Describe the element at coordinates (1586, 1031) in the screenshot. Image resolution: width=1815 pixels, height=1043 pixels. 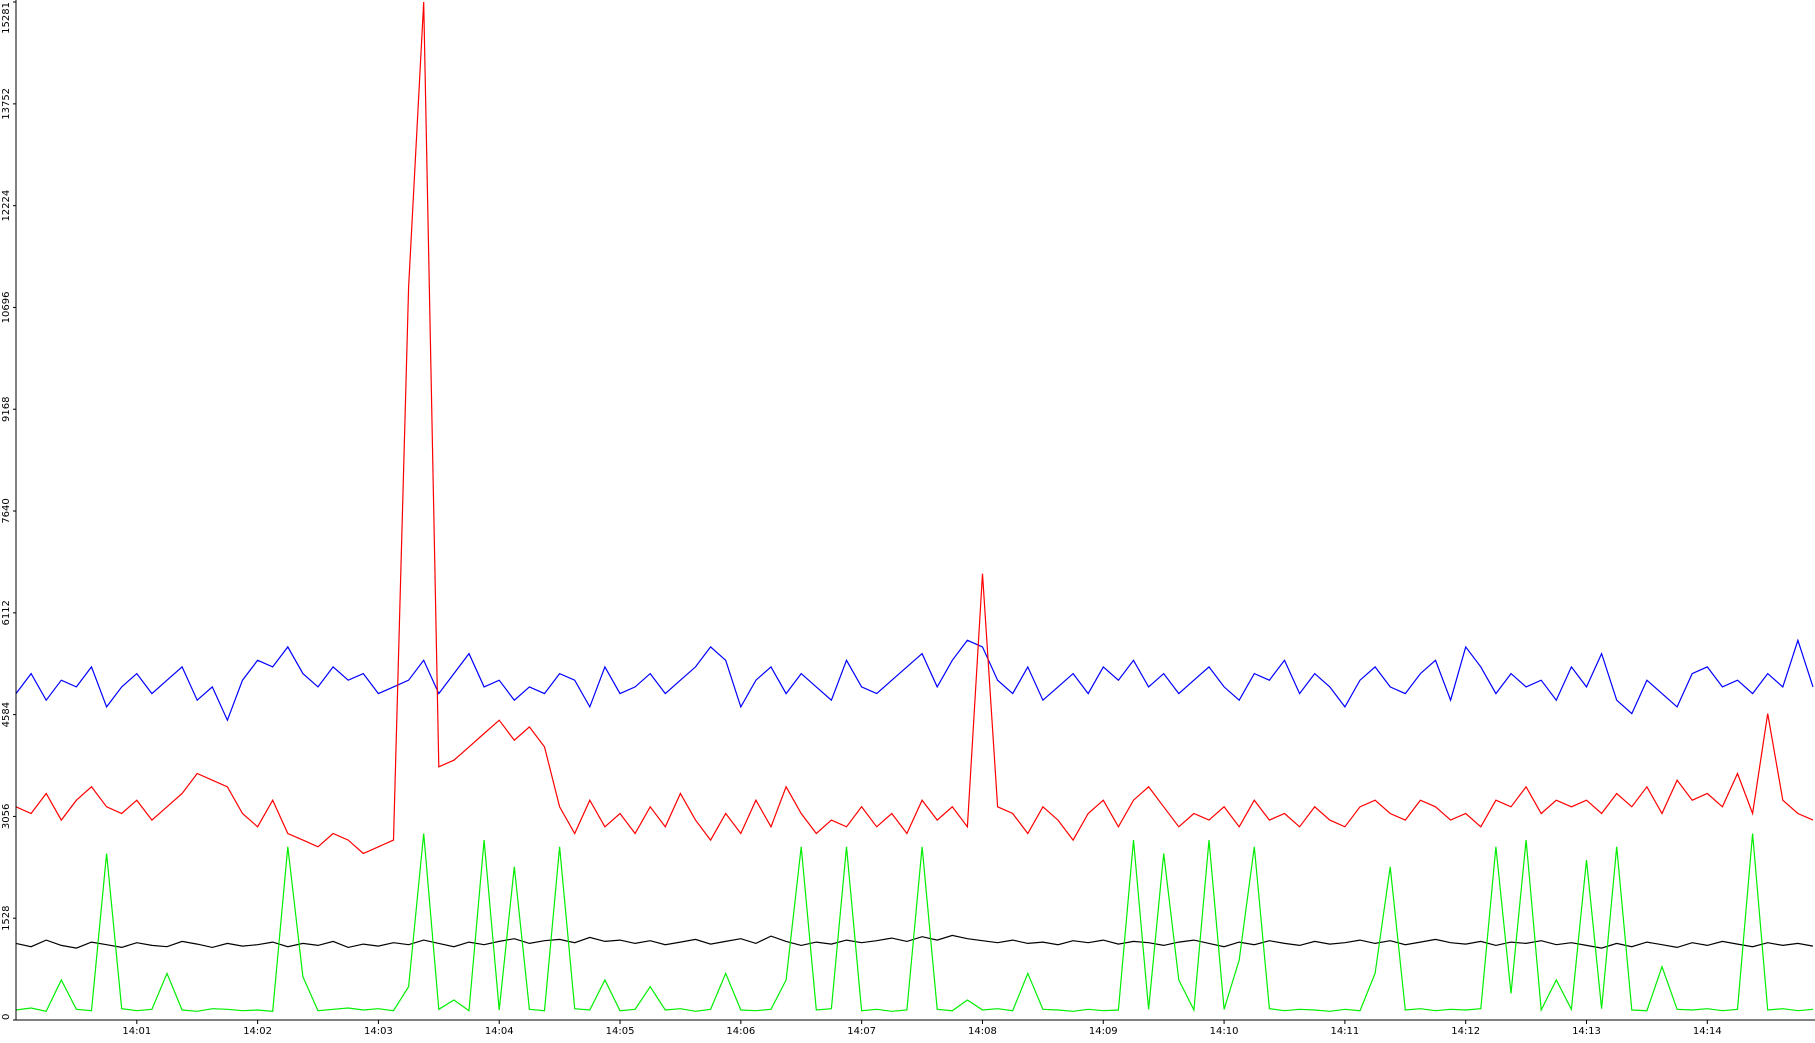
I see `x-tick-label: 14:13` at that location.